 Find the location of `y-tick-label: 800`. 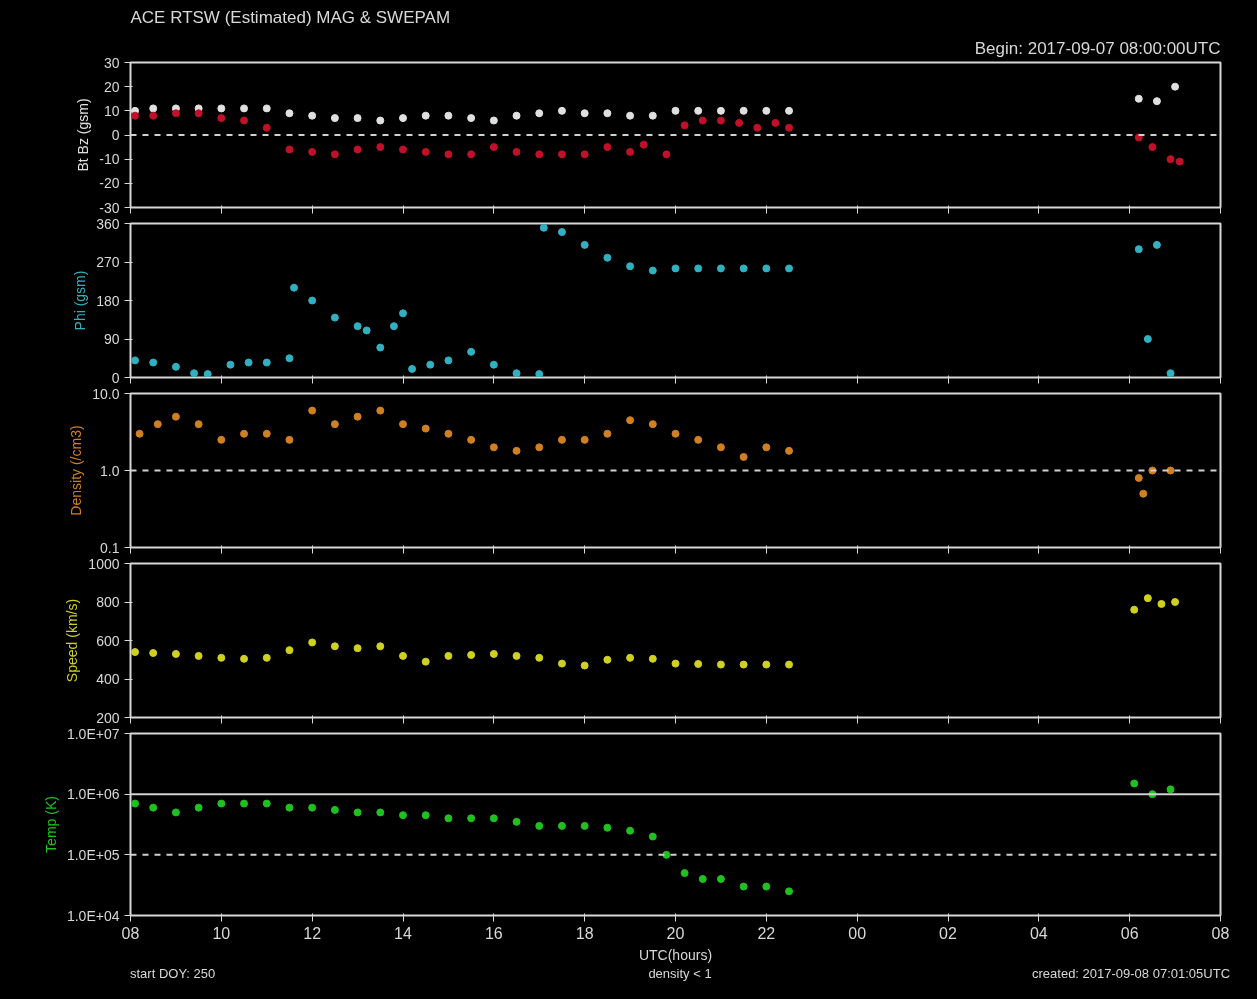

y-tick-label: 800 is located at coordinates (108, 602).